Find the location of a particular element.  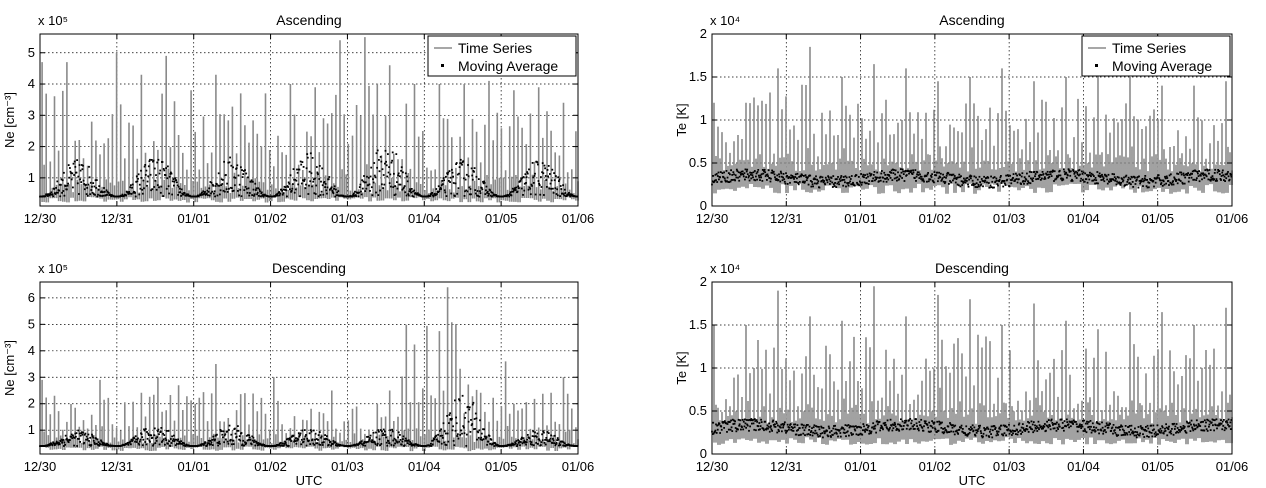

y-tick-label: 1 is located at coordinates (31, 177).